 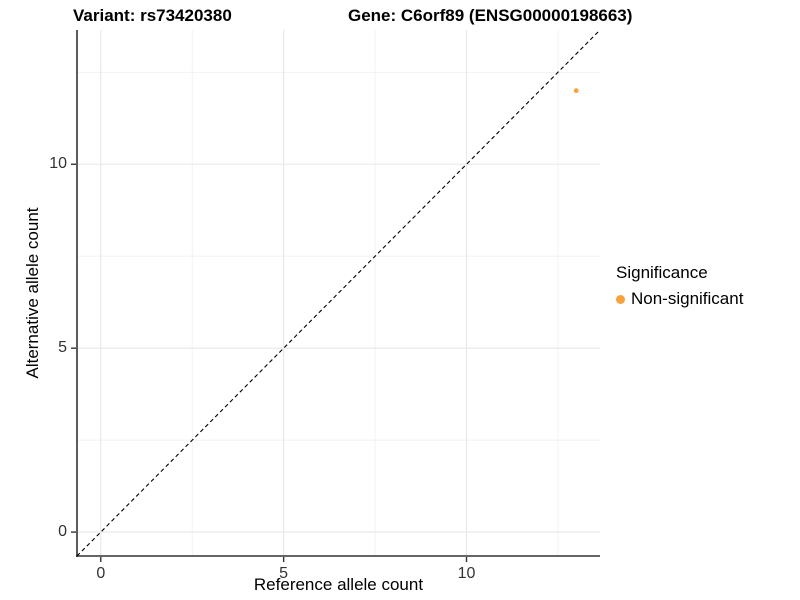 What do you see at coordinates (620, 299) in the screenshot?
I see `legend-point-icon` at bounding box center [620, 299].